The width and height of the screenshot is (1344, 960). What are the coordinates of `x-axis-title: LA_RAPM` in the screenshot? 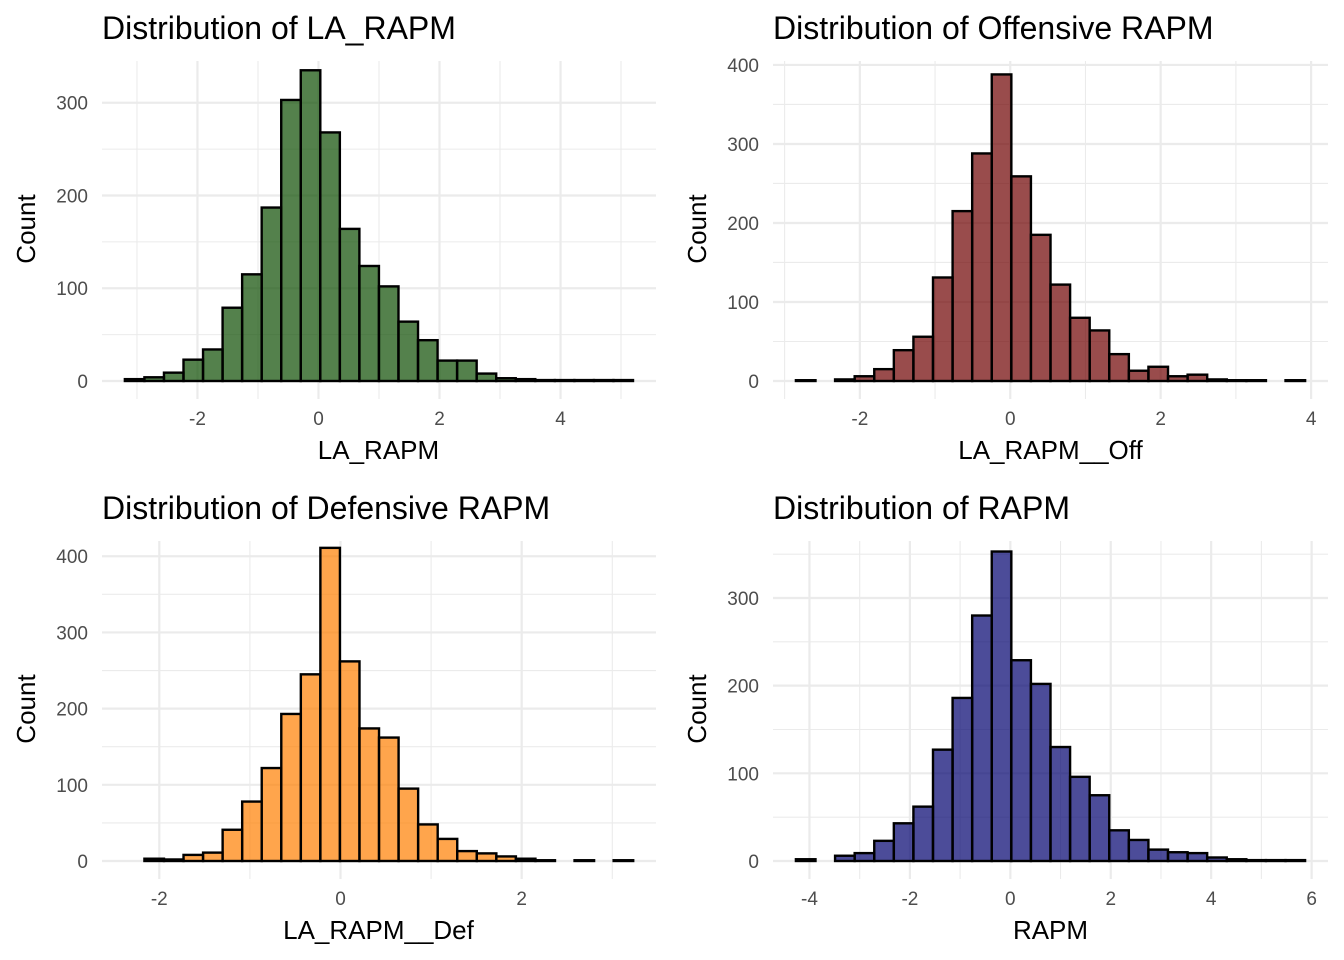 It's located at (378, 450).